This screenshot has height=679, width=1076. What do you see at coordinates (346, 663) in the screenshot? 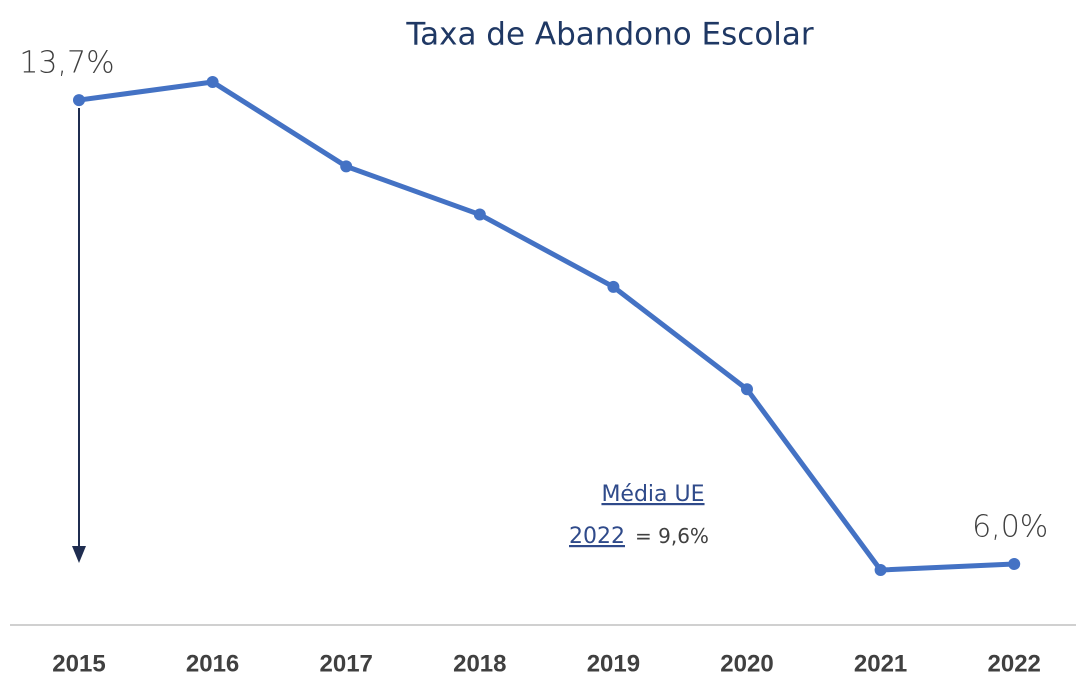
I see `x-tick-label: 2017` at bounding box center [346, 663].